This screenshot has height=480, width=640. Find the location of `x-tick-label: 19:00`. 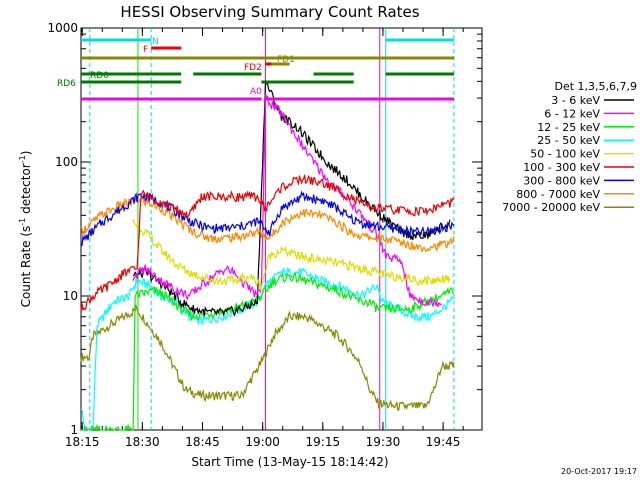

x-tick-label: 19:00 is located at coordinates (262, 442).